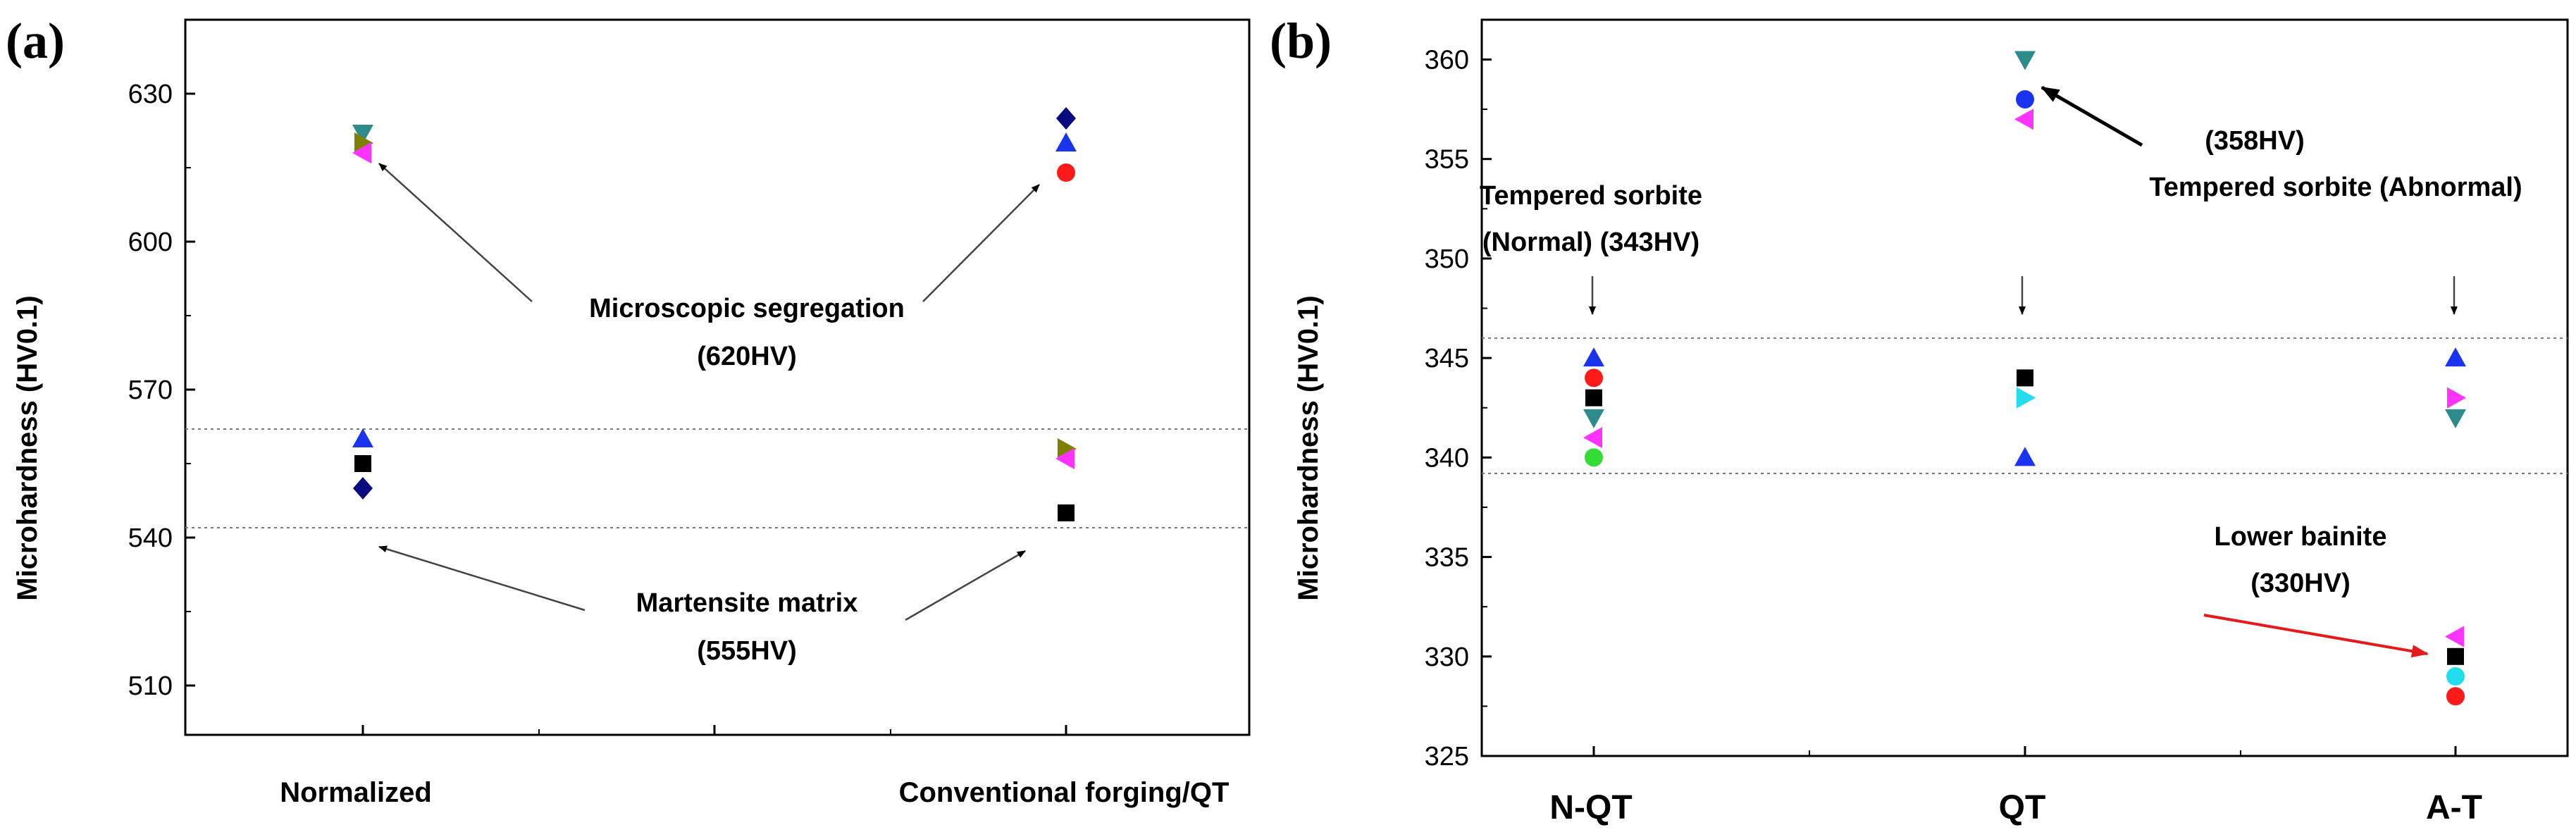 The height and width of the screenshot is (837, 2576). What do you see at coordinates (1301, 41) in the screenshot?
I see `panel-b-label: (b)` at bounding box center [1301, 41].